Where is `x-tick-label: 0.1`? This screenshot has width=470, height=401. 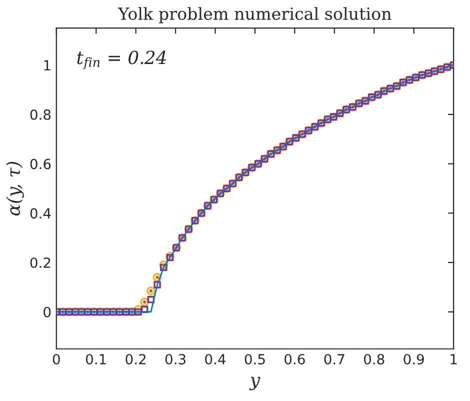 x-tick-label: 0.1 is located at coordinates (96, 359).